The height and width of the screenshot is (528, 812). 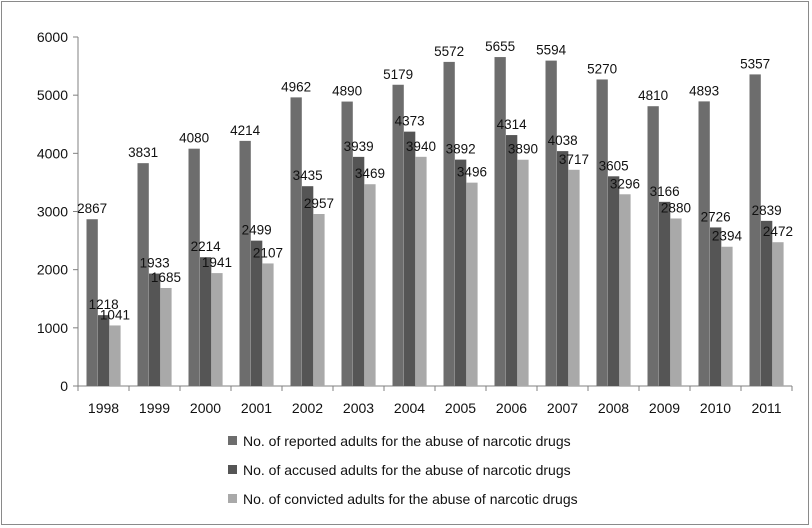 I want to click on data-label: 2499, so click(x=257, y=230).